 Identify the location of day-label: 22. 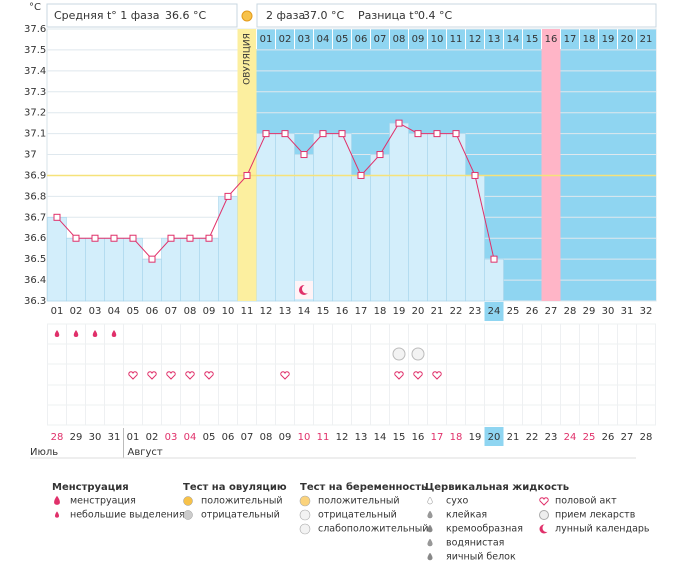
(456, 311).